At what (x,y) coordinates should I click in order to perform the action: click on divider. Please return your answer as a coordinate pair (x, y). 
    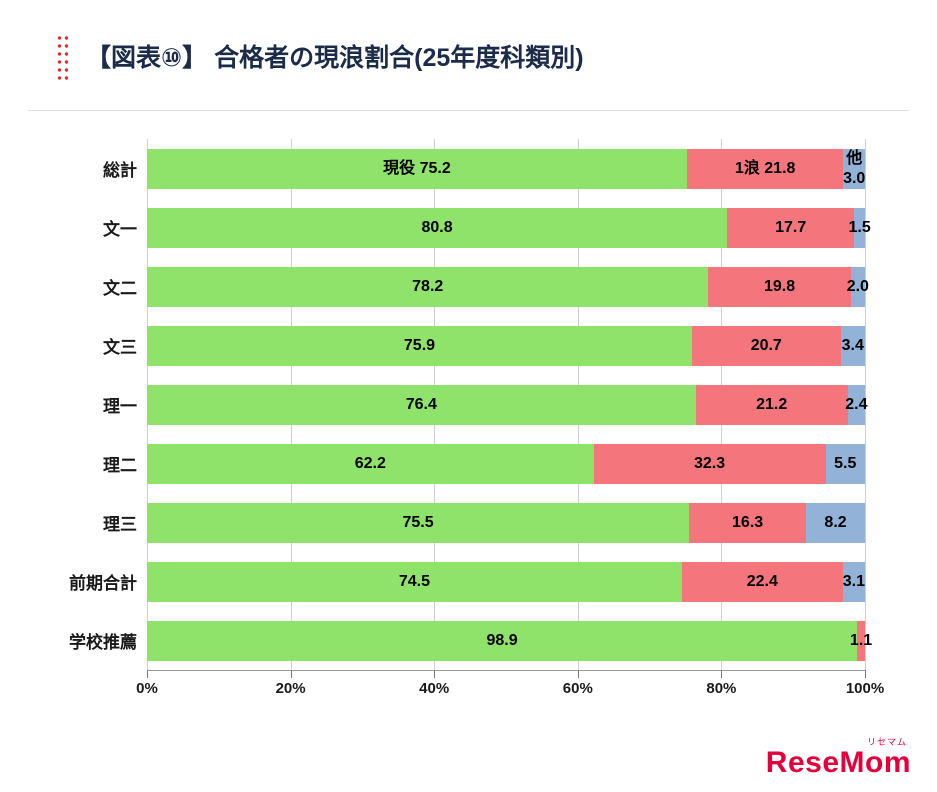
    Looking at the image, I should click on (468, 110).